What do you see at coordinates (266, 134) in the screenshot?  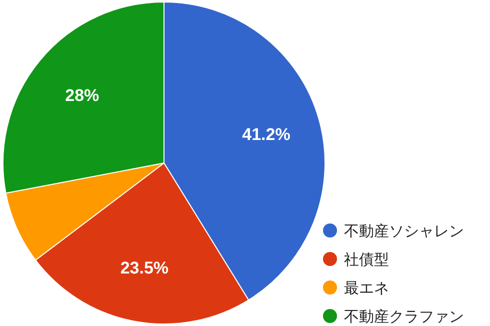 I see `data-label: 41.2%` at bounding box center [266, 134].